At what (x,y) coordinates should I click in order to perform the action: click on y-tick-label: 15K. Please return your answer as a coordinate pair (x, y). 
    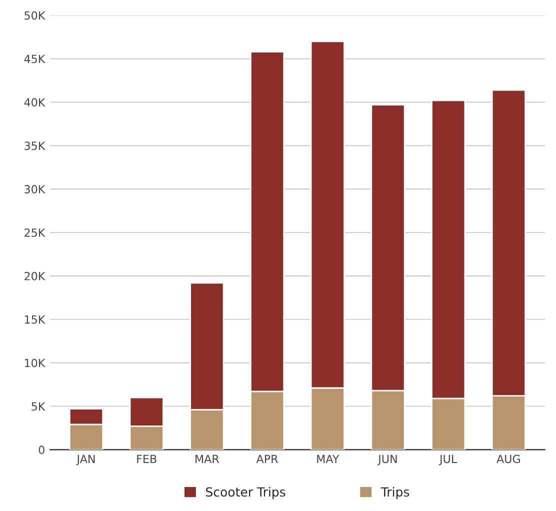
    Looking at the image, I should click on (35, 319).